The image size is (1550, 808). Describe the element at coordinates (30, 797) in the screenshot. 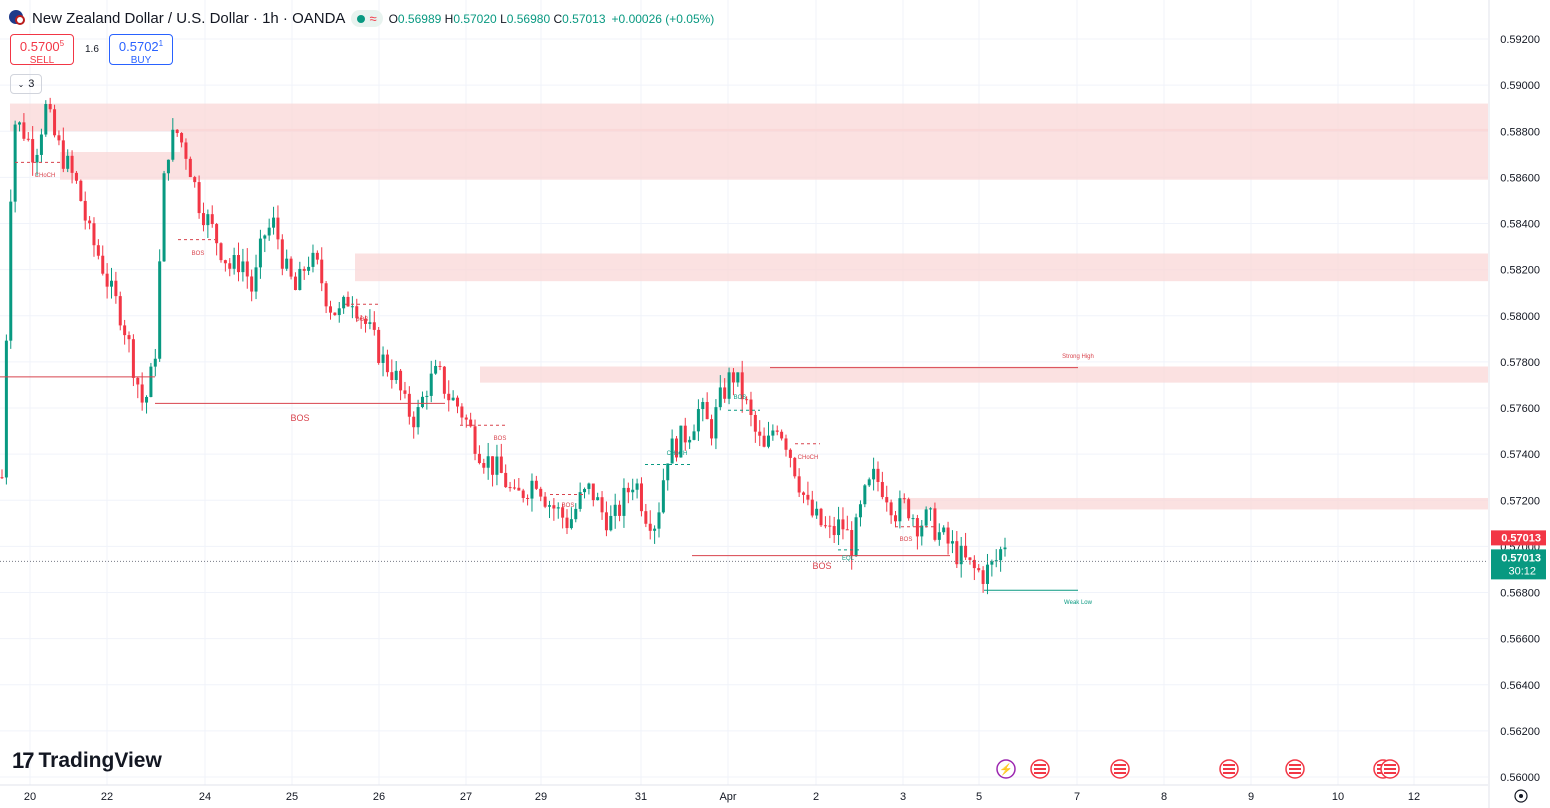

I see `time-tick-label: 20` at that location.